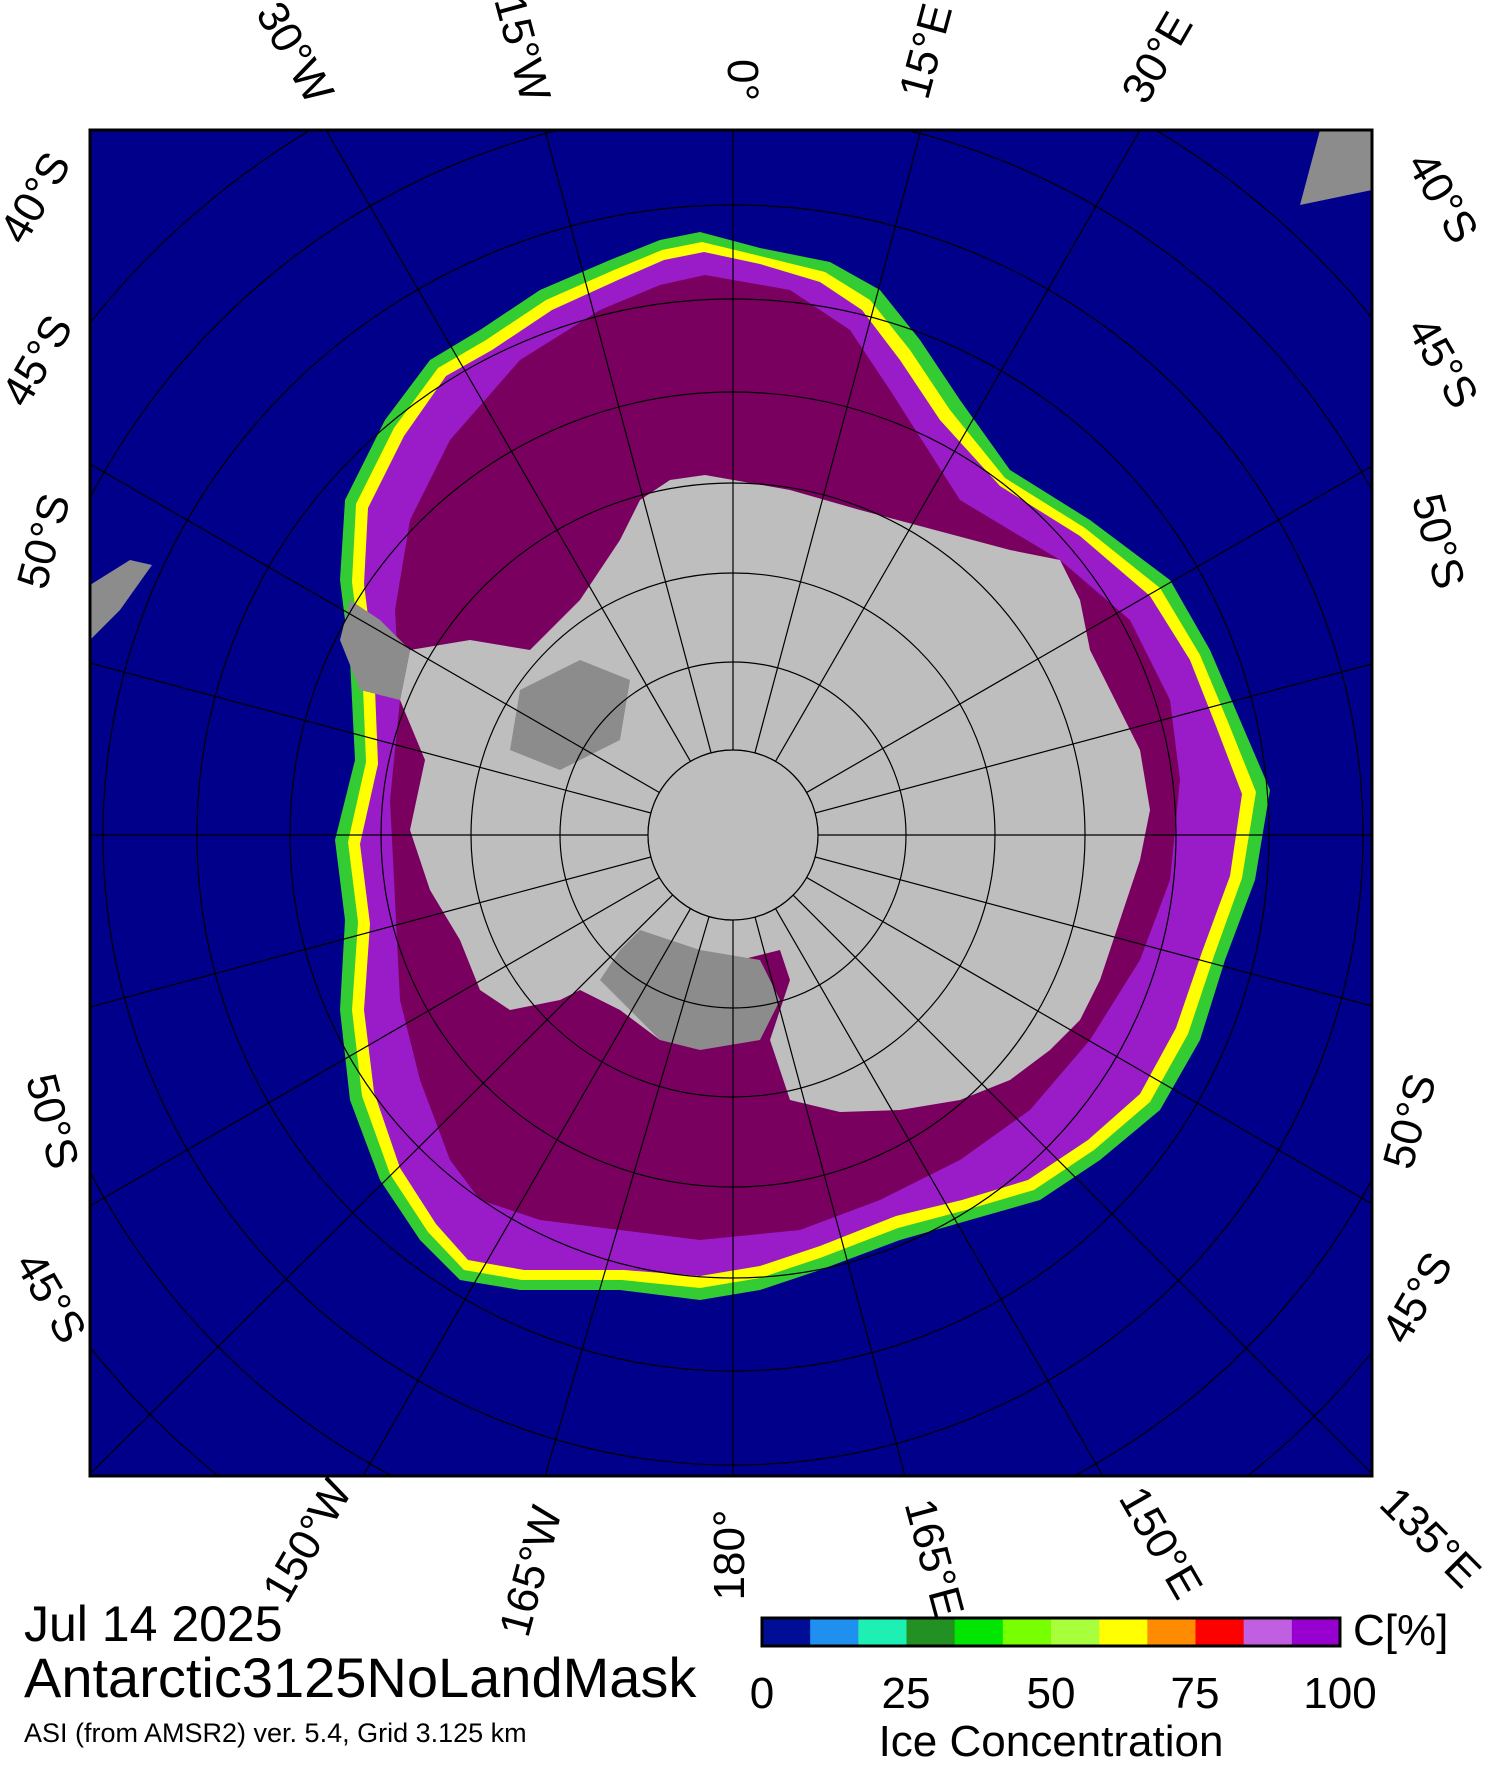 The width and height of the screenshot is (1488, 1771). I want to click on africa-tip, so click(1336, 167).